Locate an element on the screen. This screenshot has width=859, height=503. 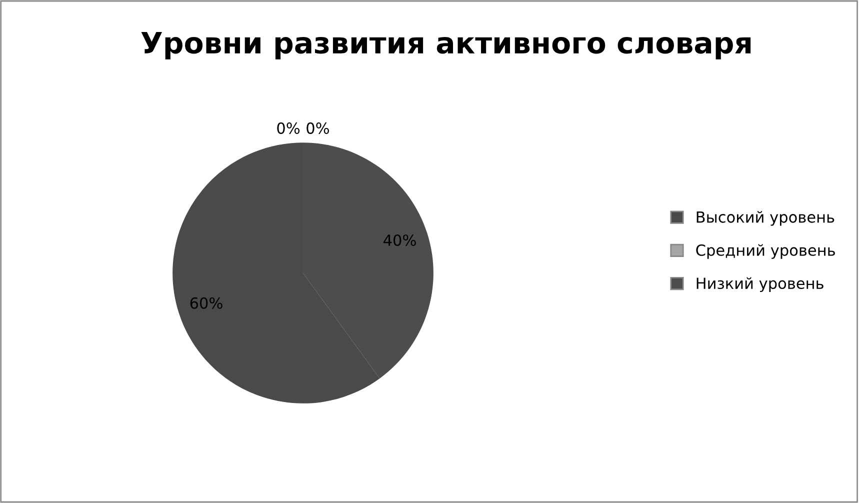
legend-label: Средний уровень is located at coordinates (765, 251).